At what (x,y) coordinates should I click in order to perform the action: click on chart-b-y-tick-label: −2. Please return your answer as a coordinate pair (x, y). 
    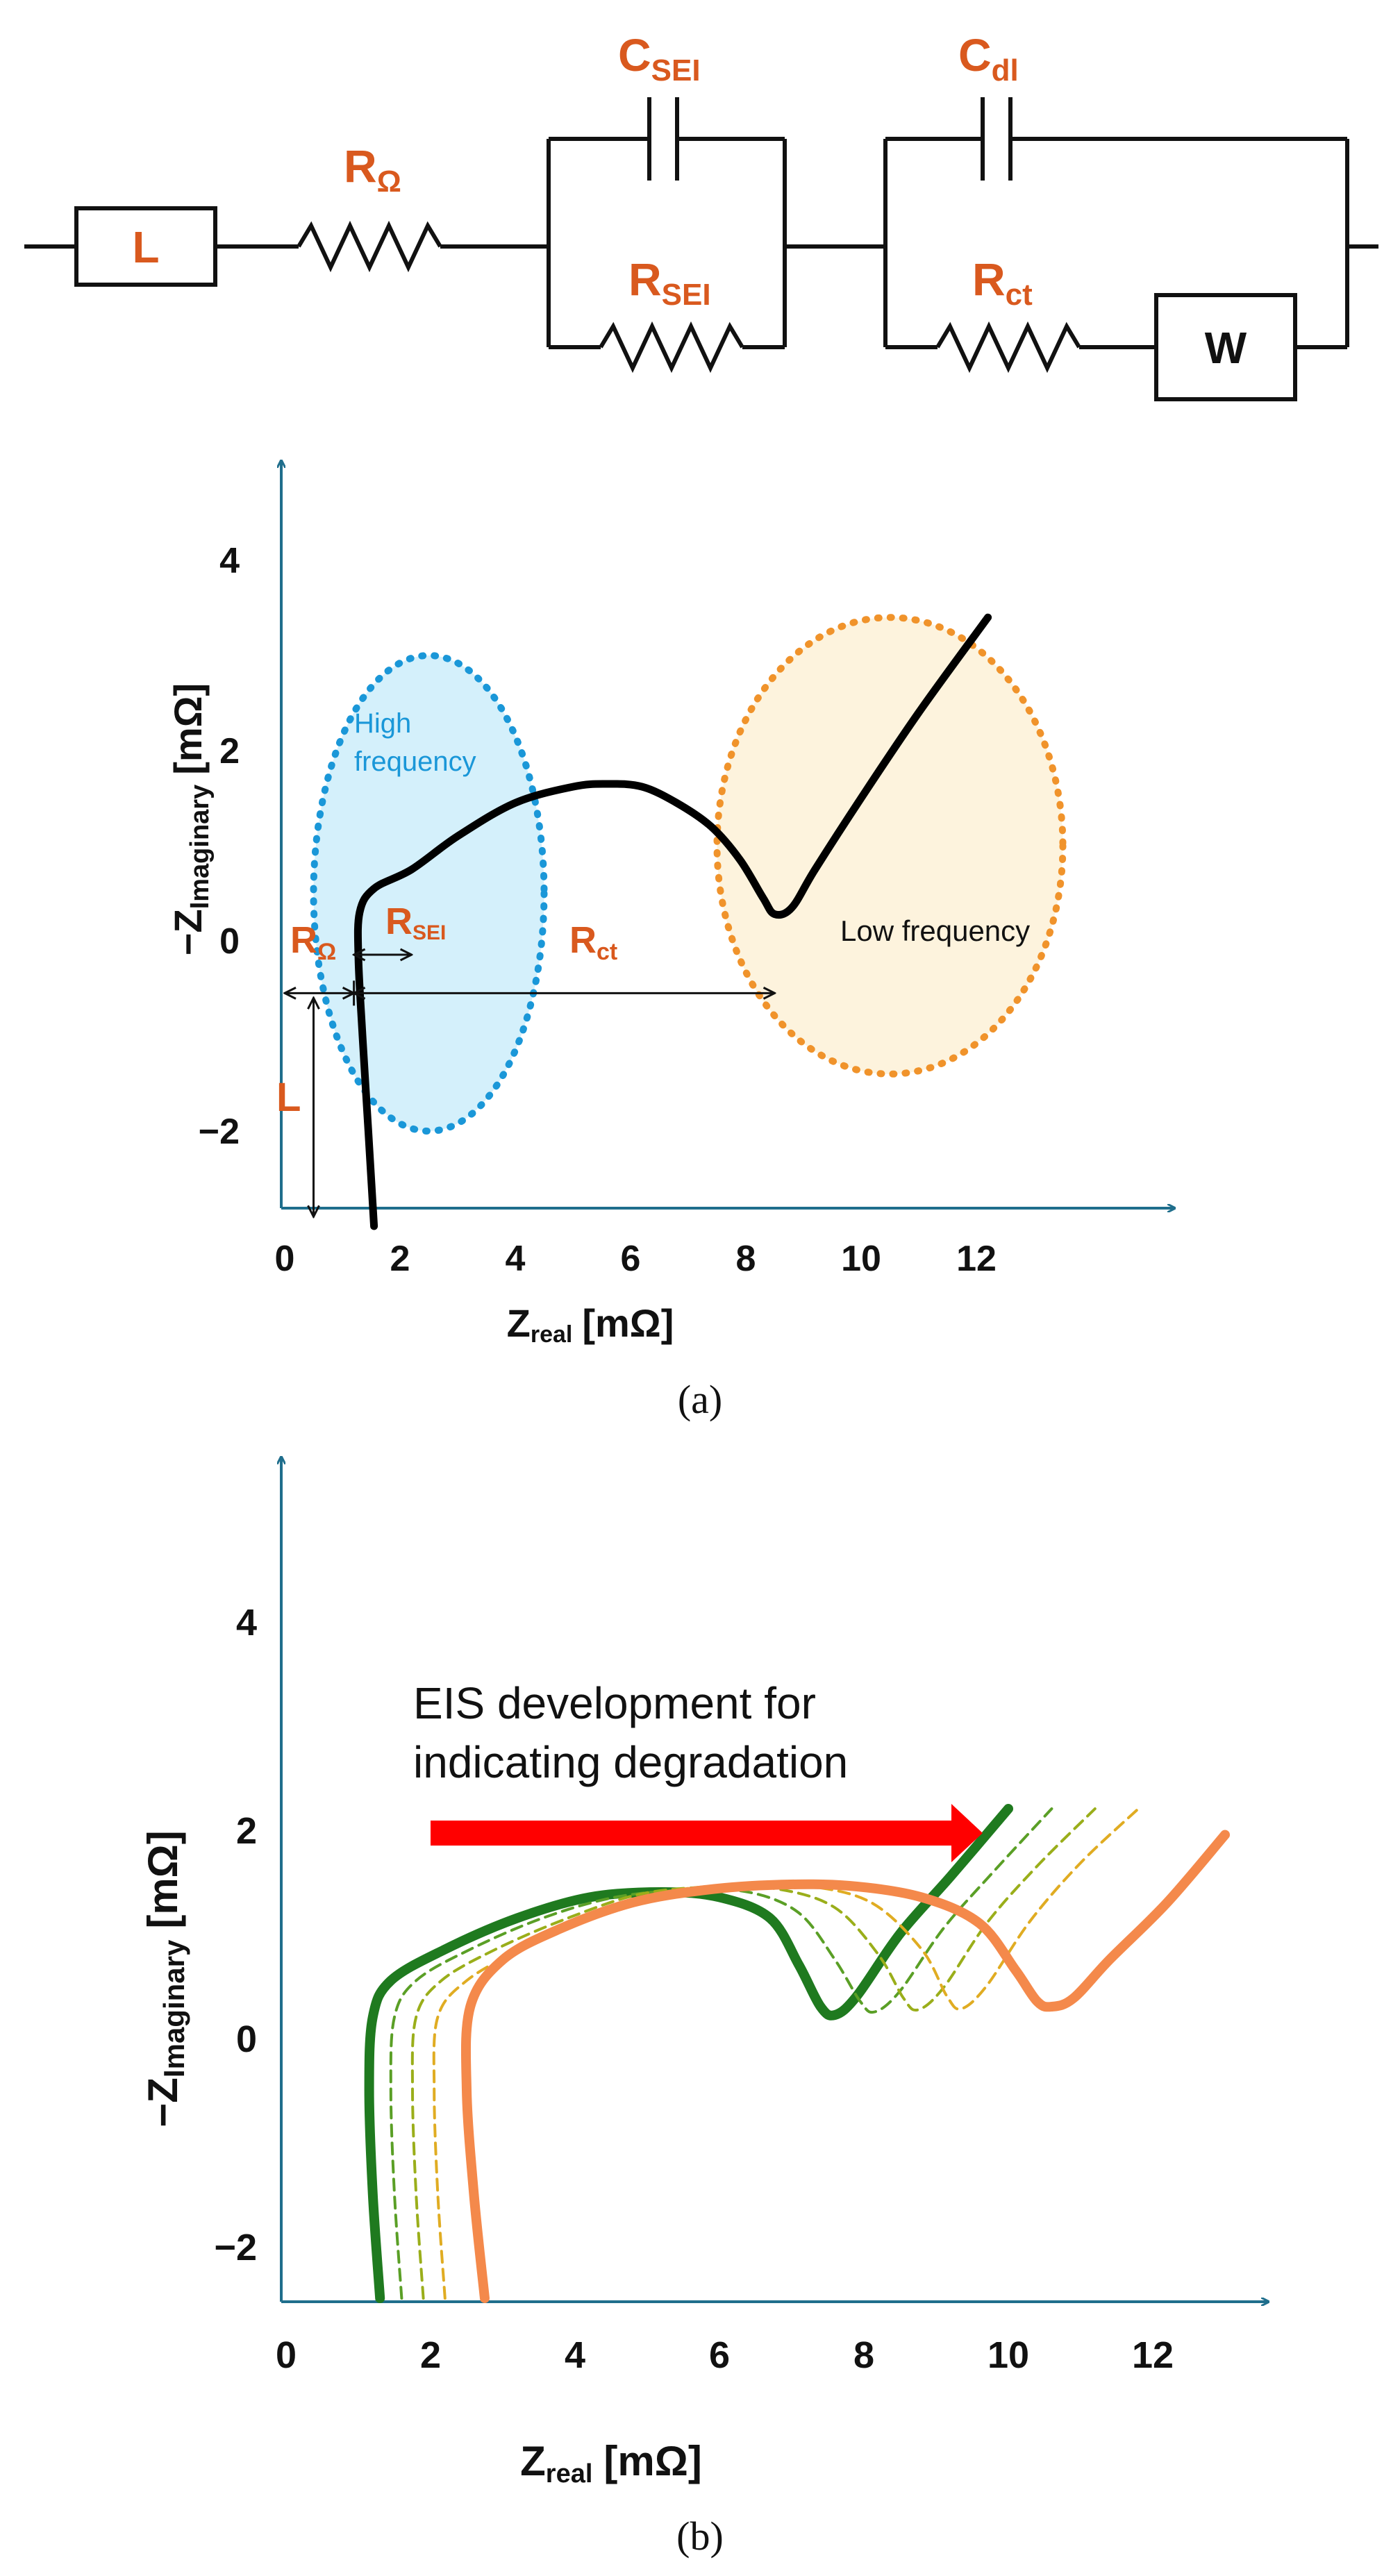
    Looking at the image, I should click on (235, 2247).